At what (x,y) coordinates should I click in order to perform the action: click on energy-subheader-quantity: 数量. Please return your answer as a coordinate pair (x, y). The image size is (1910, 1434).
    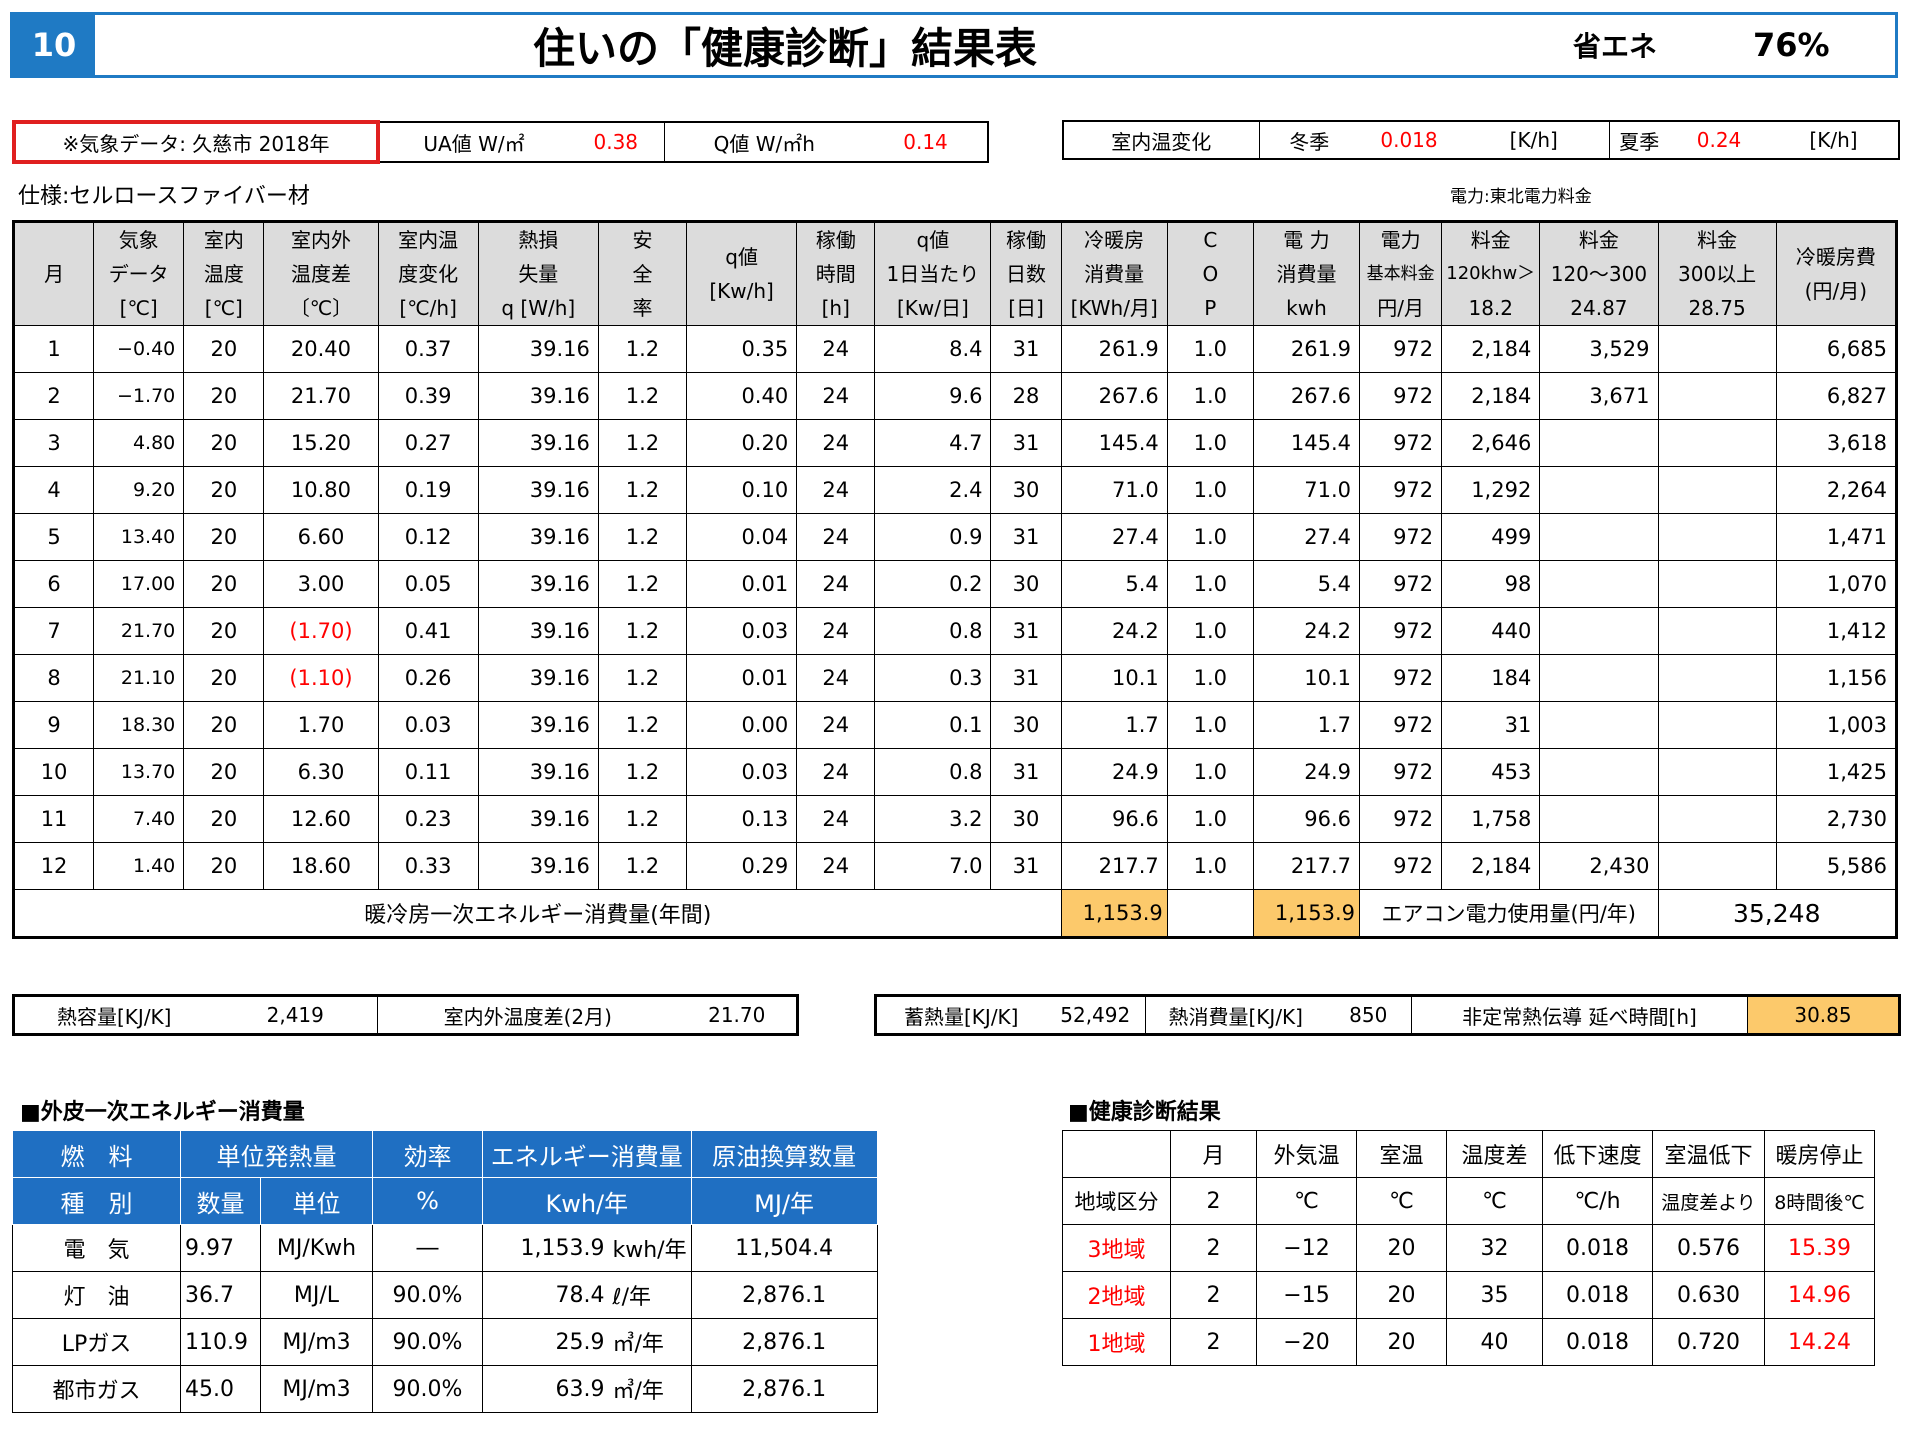
    Looking at the image, I should click on (220, 1201).